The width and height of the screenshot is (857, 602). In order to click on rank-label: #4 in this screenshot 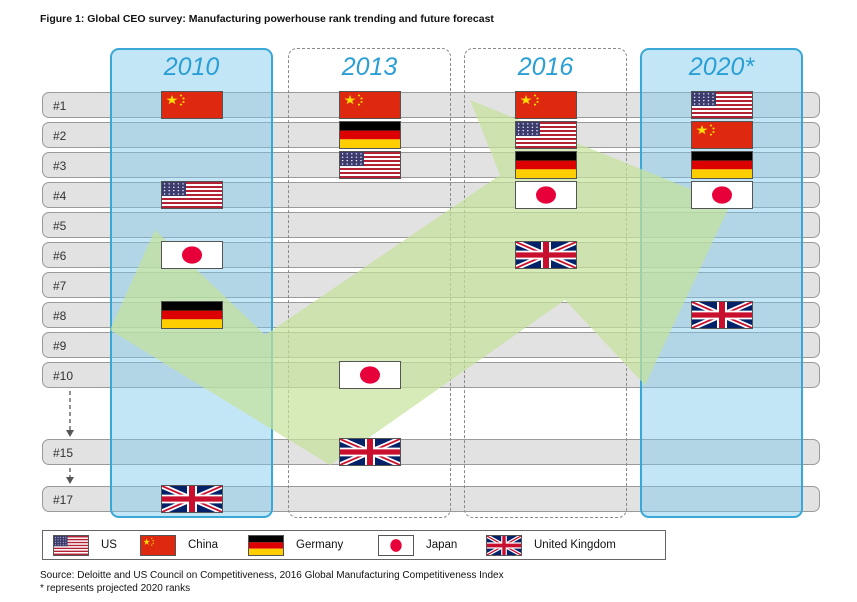, I will do `click(60, 196)`.